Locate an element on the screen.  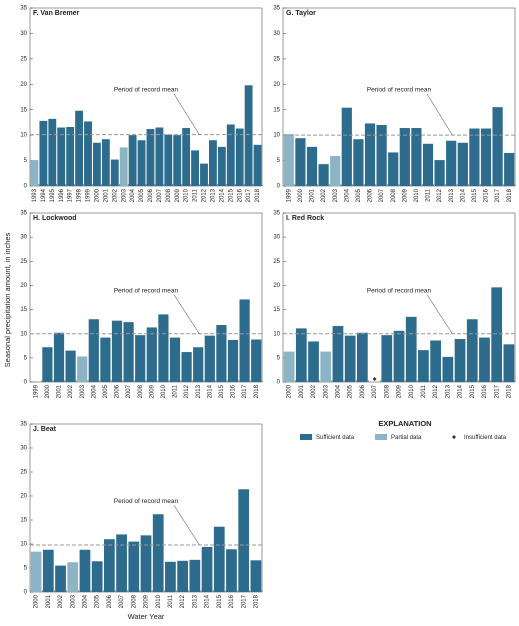
x-tick-label: 2016 is located at coordinates (485, 391).